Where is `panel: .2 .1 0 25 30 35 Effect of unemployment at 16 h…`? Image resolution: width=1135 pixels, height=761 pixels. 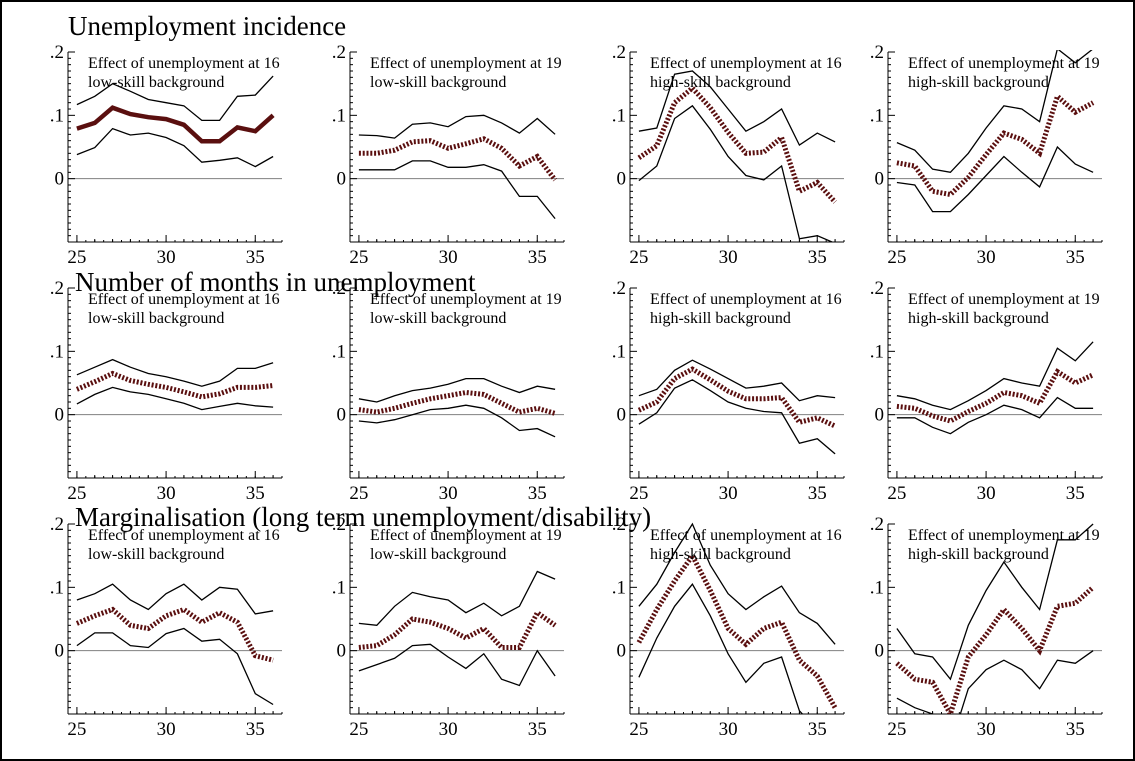
panel: .2 .1 0 25 30 35 Effect of unemployment at 16 h… is located at coordinates (728, 155).